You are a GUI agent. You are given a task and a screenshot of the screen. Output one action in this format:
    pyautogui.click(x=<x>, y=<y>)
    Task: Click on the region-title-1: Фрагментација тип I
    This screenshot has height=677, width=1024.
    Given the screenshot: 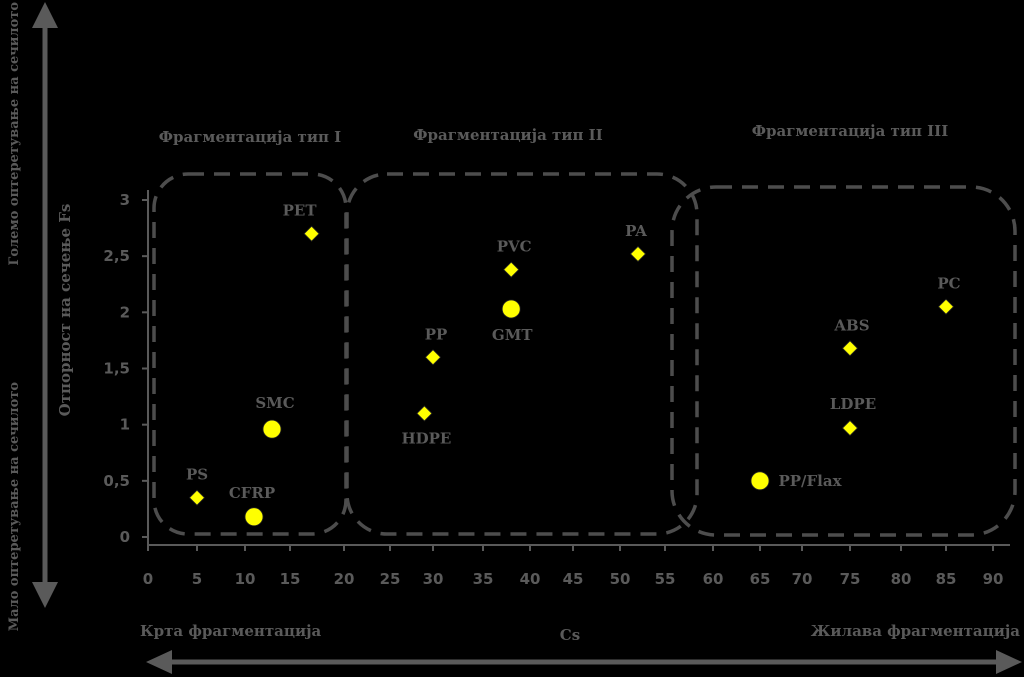 What is the action you would take?
    pyautogui.click(x=250, y=137)
    